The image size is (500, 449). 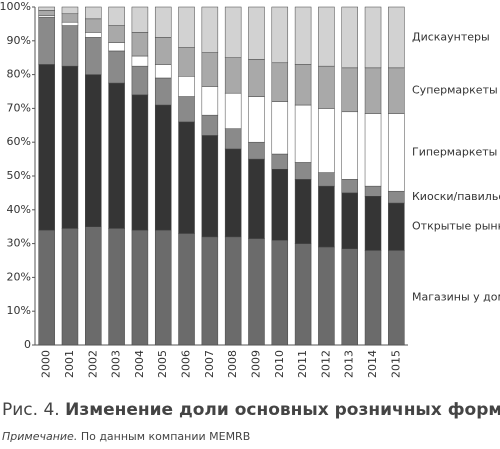 What do you see at coordinates (19, 175) in the screenshot?
I see `y-tick-label: 50%` at bounding box center [19, 175].